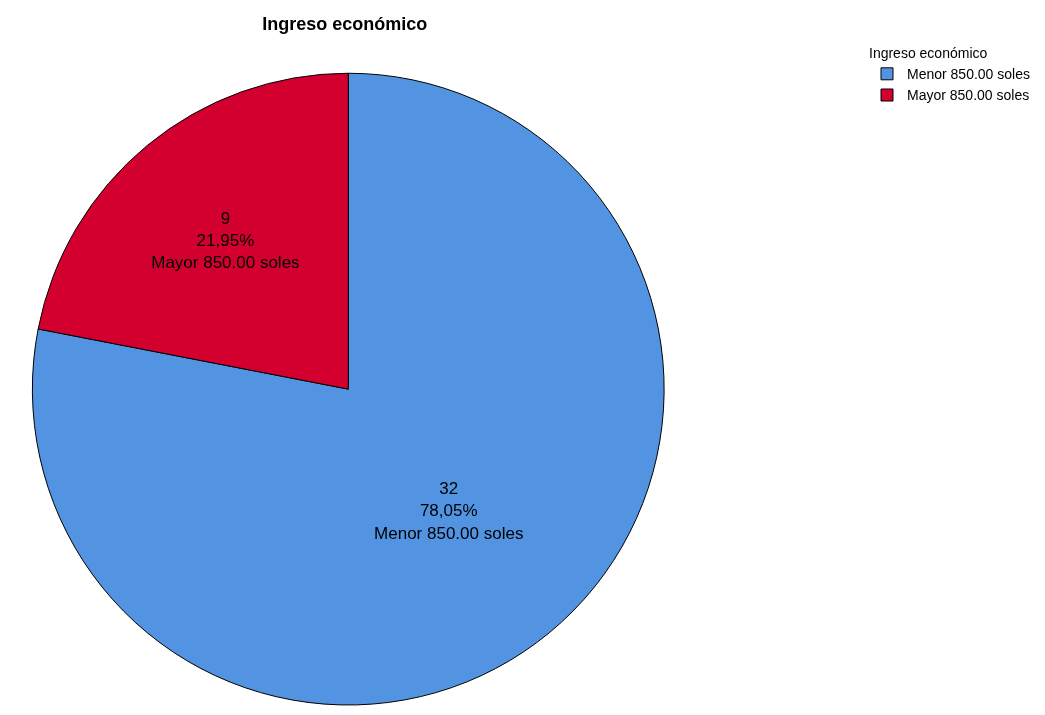 The image size is (1045, 715). What do you see at coordinates (968, 95) in the screenshot?
I see `legend-label: Mayor 850.00 soles` at bounding box center [968, 95].